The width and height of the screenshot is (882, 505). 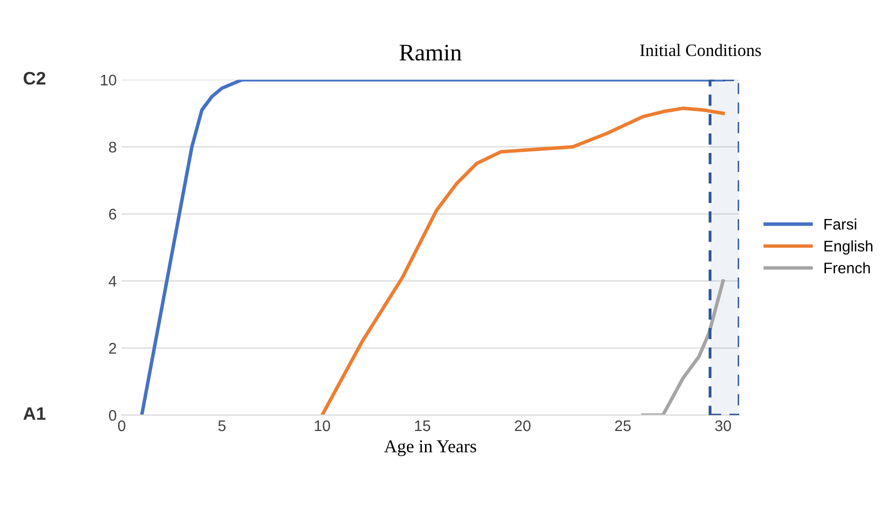 I want to click on x-tick-label: 0, so click(x=122, y=426).